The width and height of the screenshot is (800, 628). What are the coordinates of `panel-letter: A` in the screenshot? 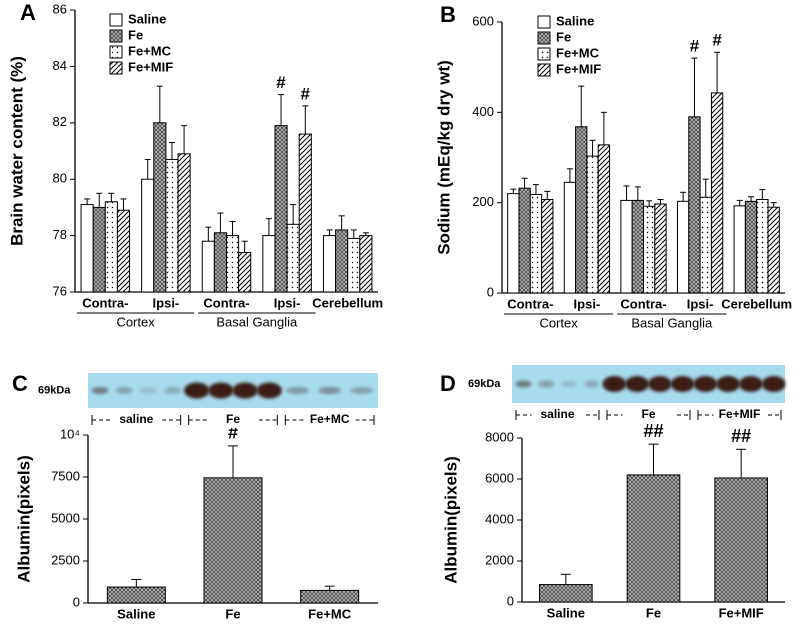 It's located at (28, 12).